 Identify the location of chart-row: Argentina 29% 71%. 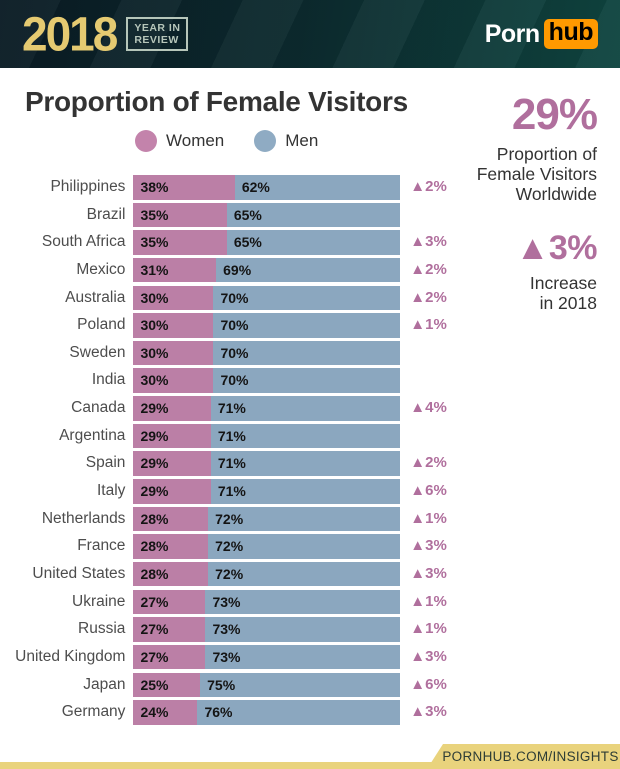
(235, 437).